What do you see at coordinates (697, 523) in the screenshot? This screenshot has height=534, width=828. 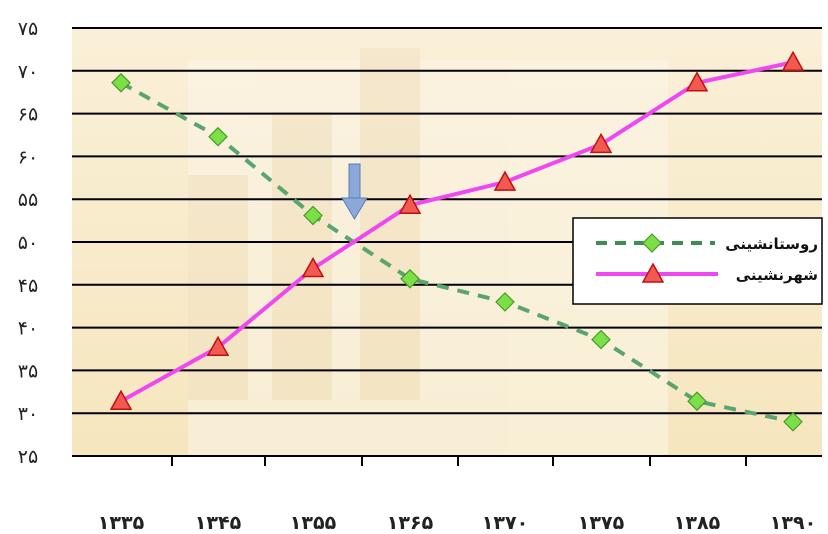 I see `x-tick-label: ۱۳۸۵` at bounding box center [697, 523].